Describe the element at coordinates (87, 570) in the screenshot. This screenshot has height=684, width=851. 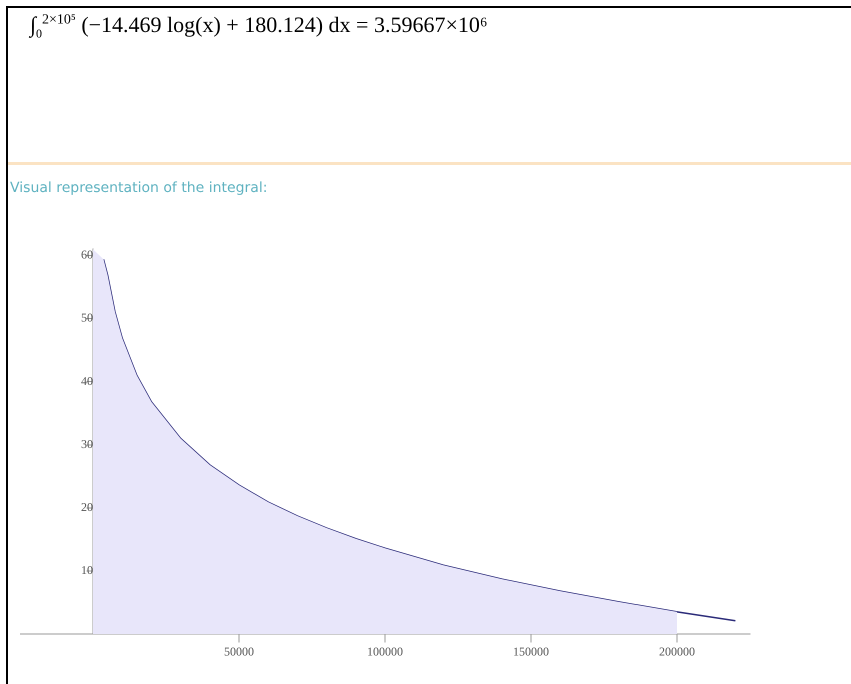
I see `y-tick-label: 10` at that location.